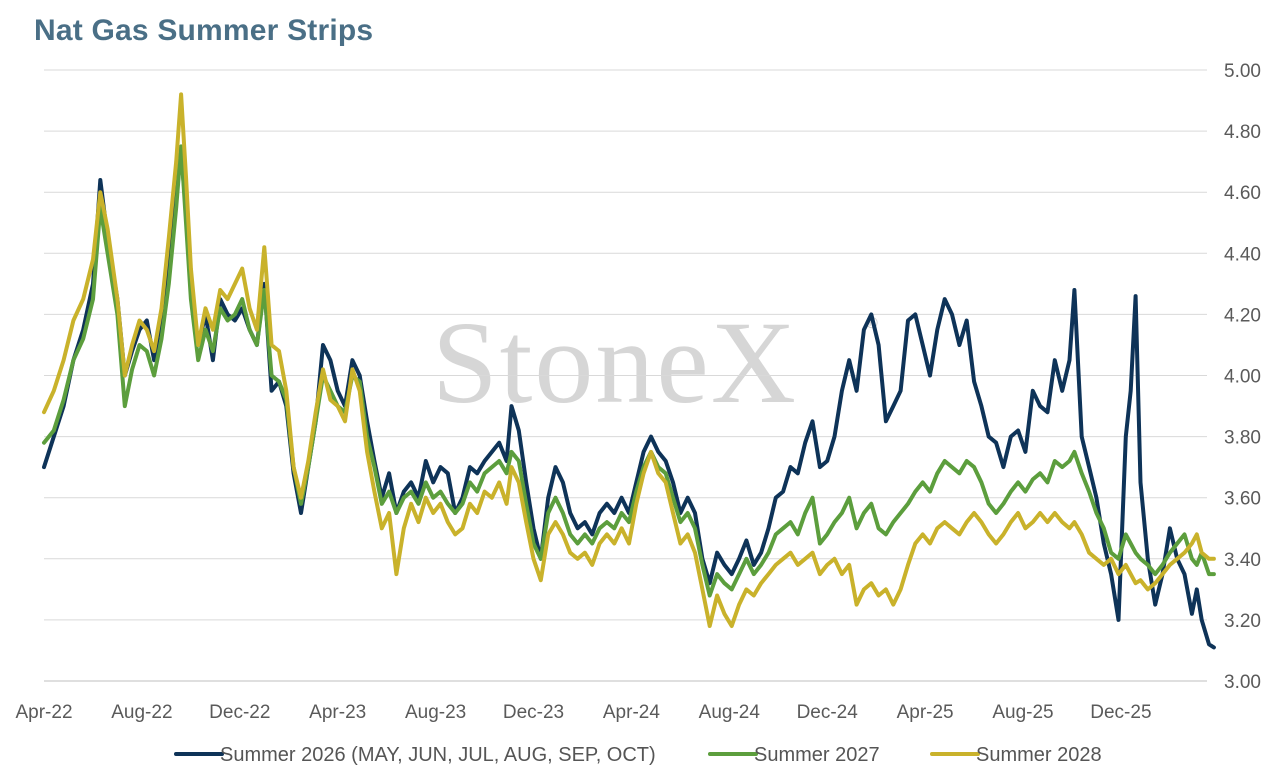 Image resolution: width=1286 pixels, height=776 pixels. Describe the element at coordinates (1242, 132) in the screenshot. I see `y-tick-label: 4.80` at that location.